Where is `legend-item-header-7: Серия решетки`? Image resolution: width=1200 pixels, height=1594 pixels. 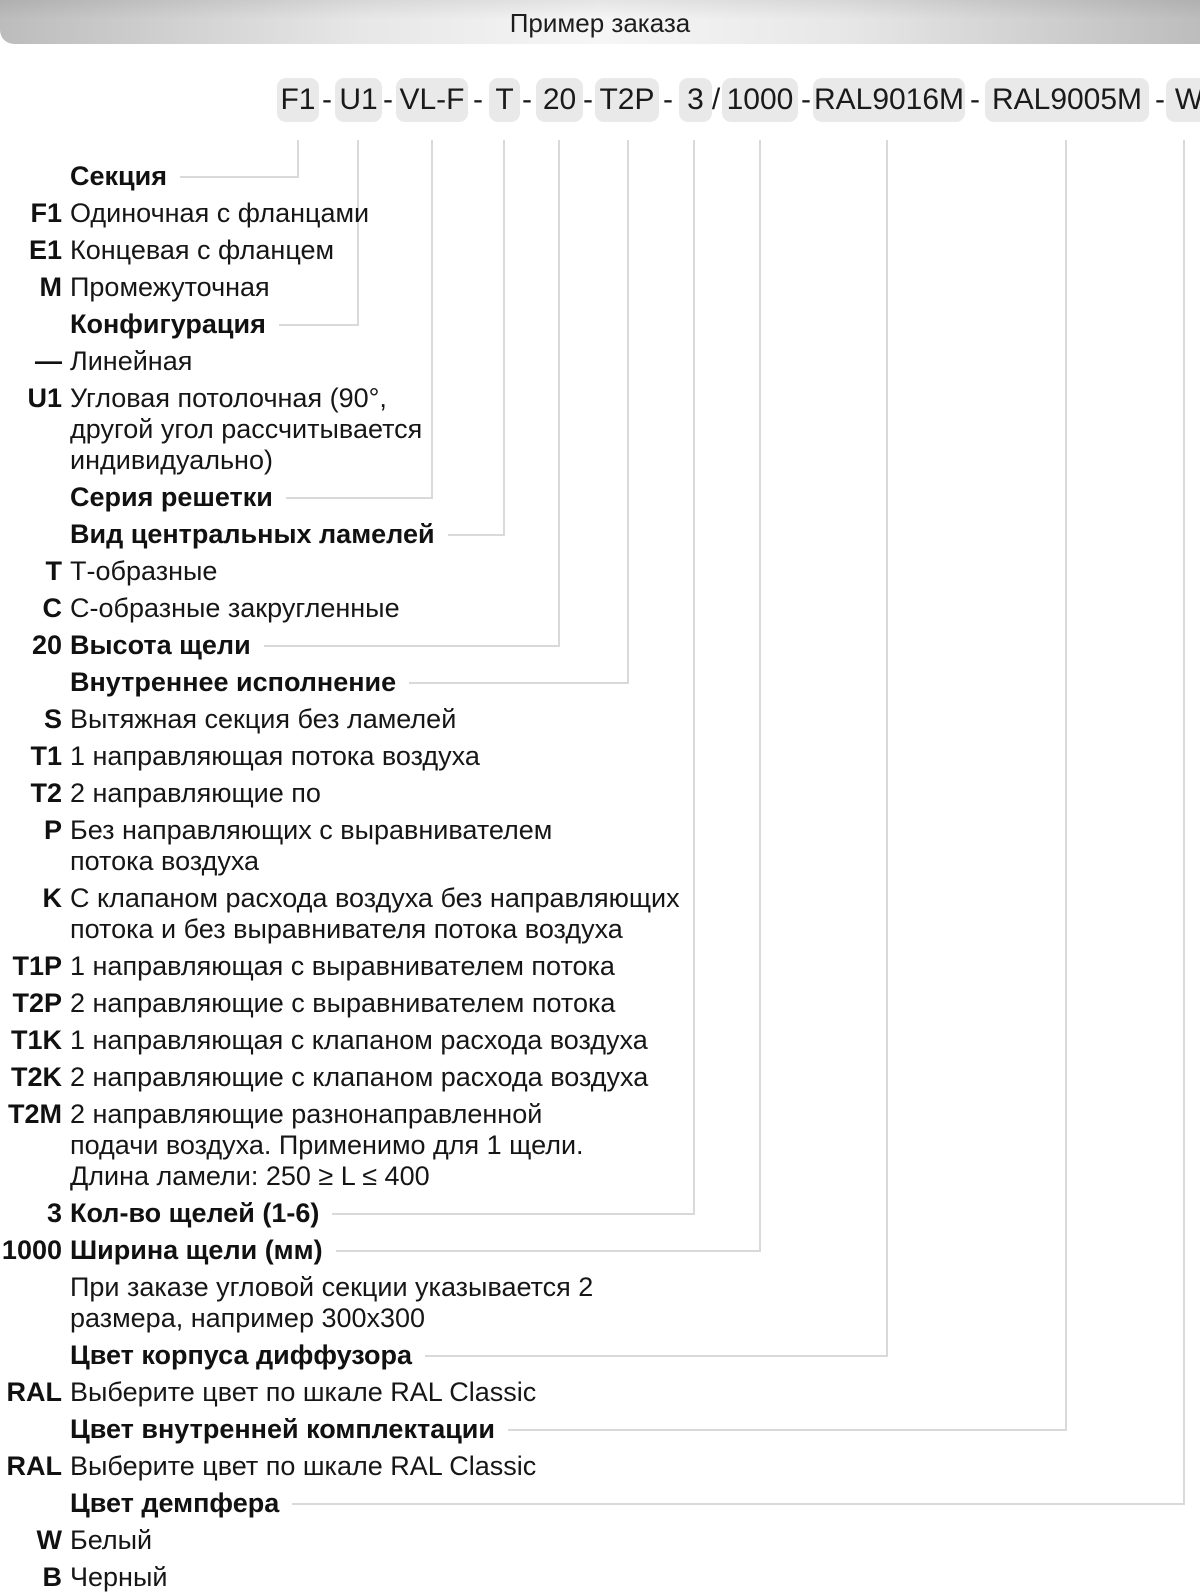 legend-item-header-7: Серия решетки is located at coordinates (216, 497).